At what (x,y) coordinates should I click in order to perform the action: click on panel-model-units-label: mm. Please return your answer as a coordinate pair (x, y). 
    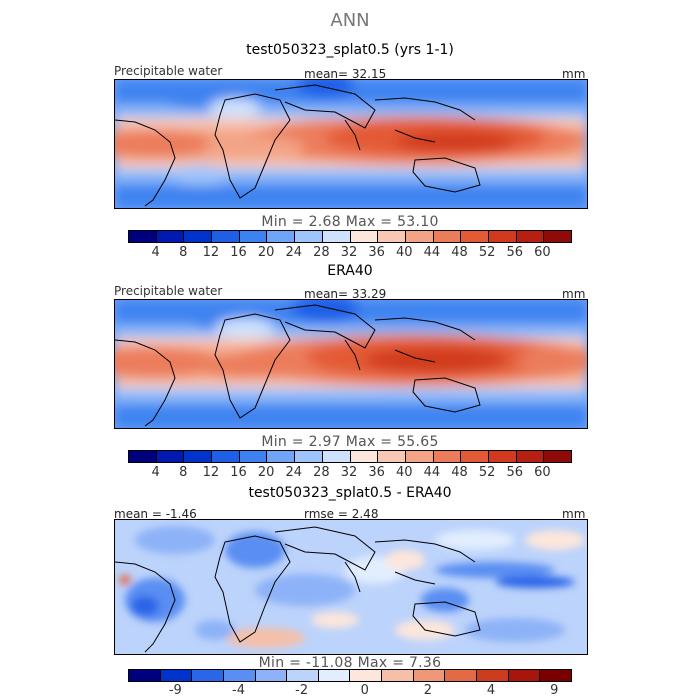
    Looking at the image, I should click on (574, 74).